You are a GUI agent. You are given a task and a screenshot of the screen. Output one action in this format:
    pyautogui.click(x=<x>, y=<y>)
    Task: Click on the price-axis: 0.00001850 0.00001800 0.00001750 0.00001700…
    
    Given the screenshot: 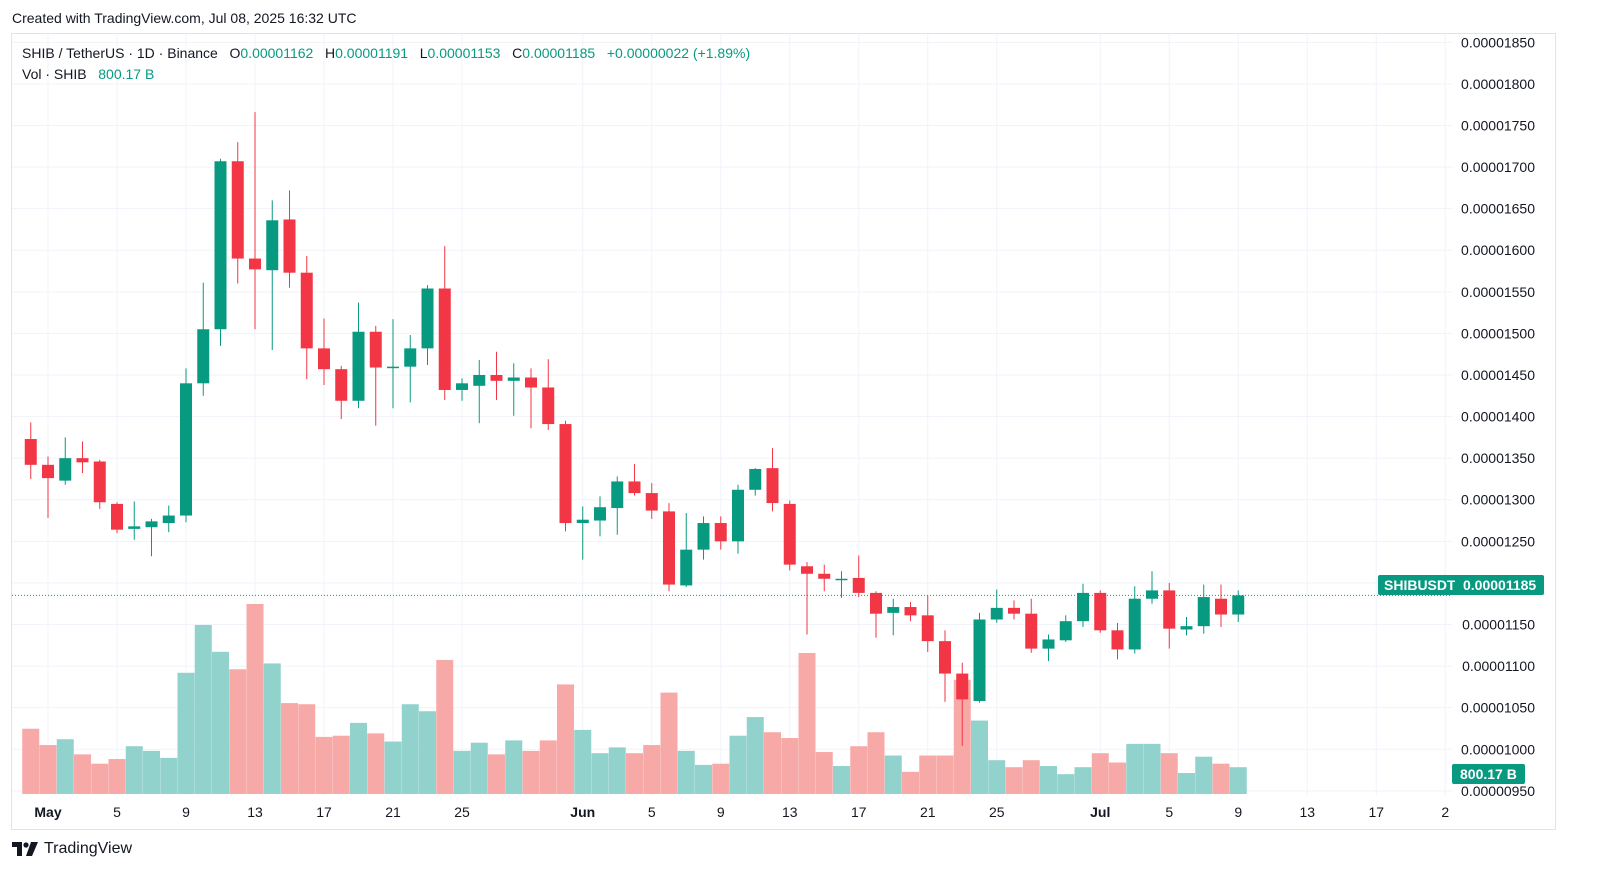 What is the action you would take?
    pyautogui.click(x=1498, y=416)
    